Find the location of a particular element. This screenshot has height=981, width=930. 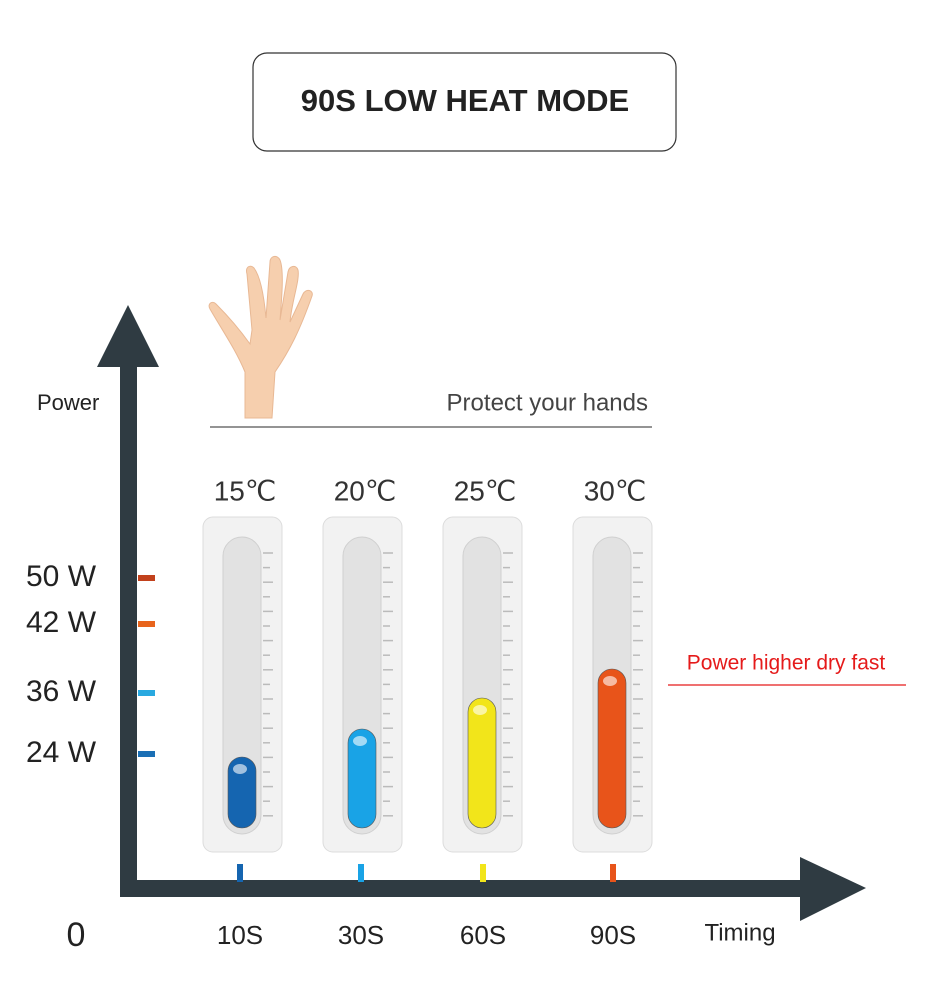

time: 10S is located at coordinates (240, 935).